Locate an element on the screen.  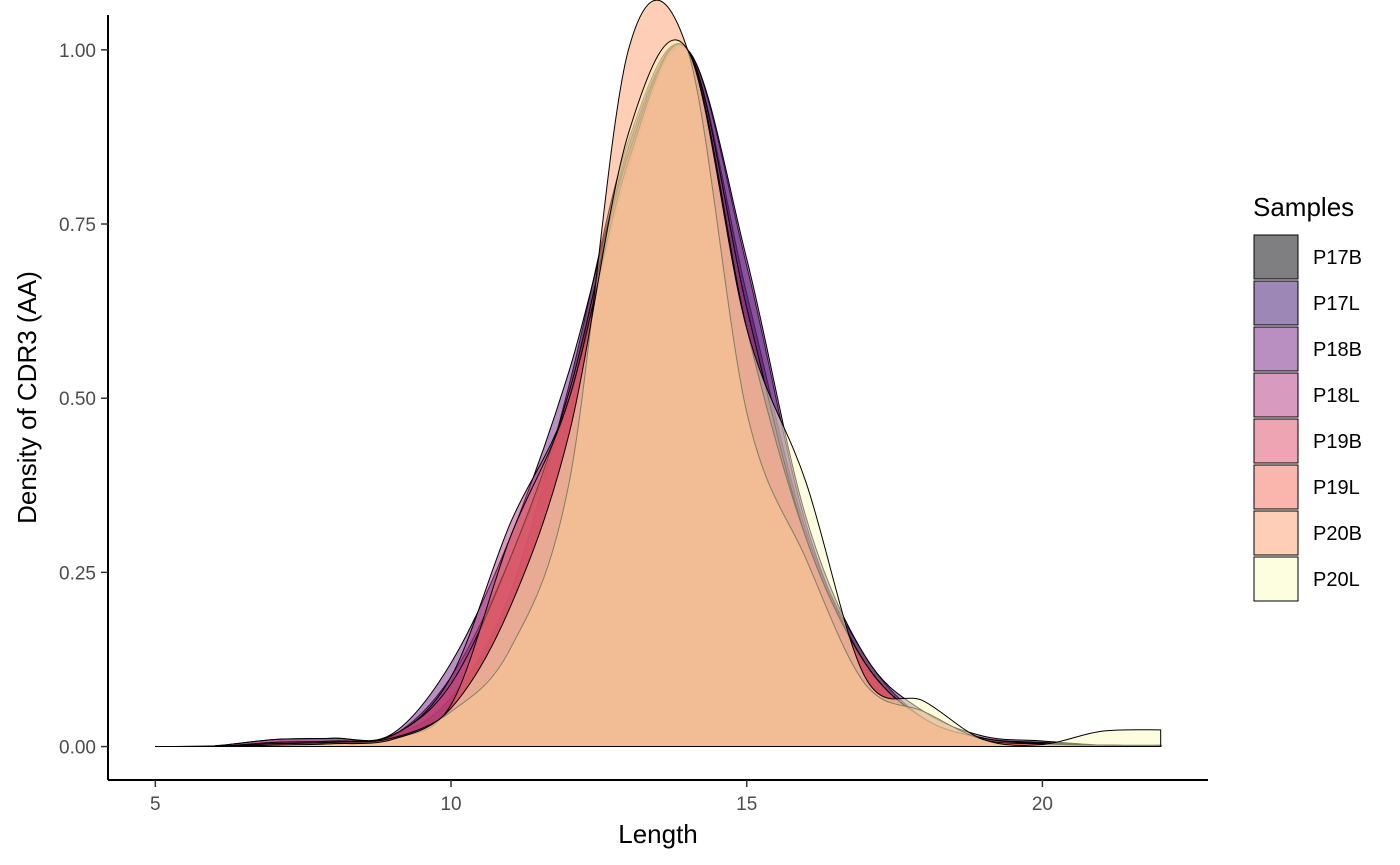
legend-label-p20b: P20B is located at coordinates (1337, 534).